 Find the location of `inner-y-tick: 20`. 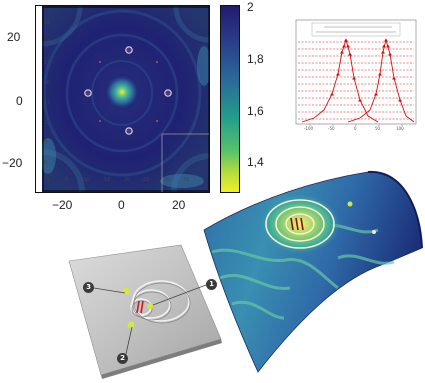

inner-y-tick: 20 is located at coordinates (47, 83).